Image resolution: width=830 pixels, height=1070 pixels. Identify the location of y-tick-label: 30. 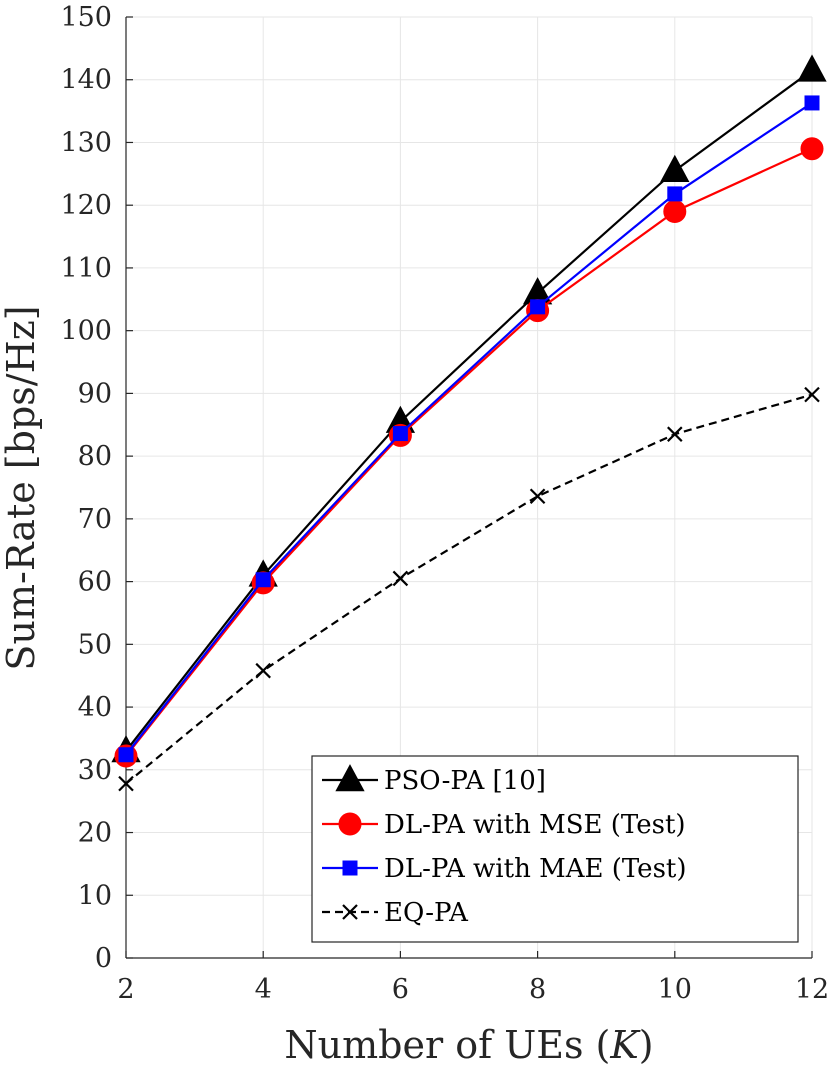
(95, 770).